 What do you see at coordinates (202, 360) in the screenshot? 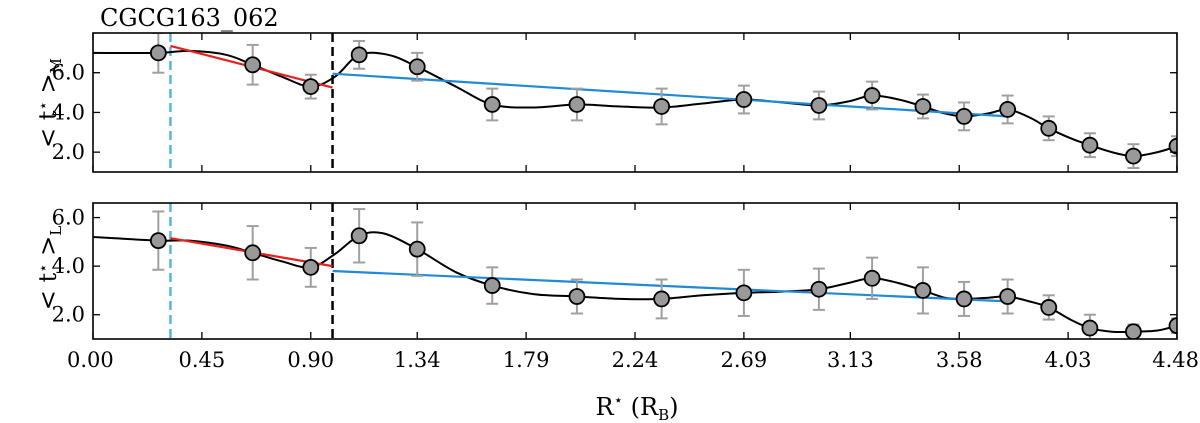
I see `x-tick-label: 0.45` at bounding box center [202, 360].